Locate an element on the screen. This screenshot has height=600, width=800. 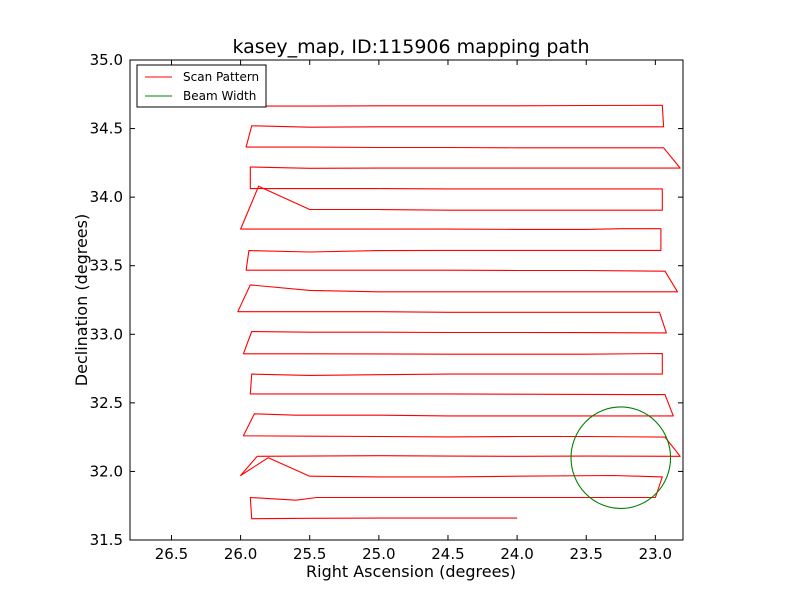
x-tick-label: 25.5 is located at coordinates (309, 554).